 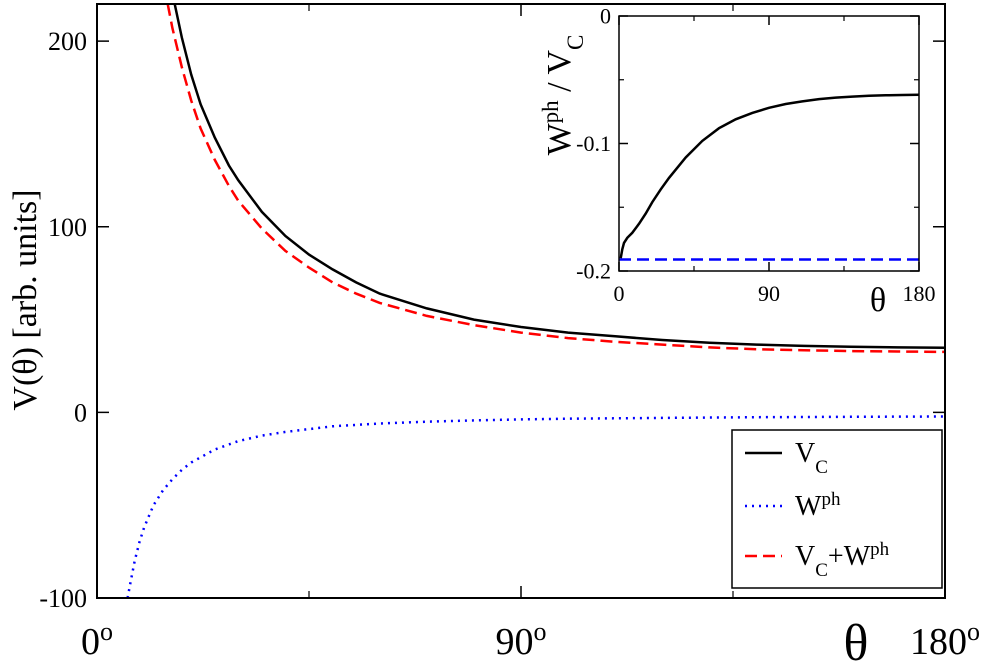 What do you see at coordinates (878, 300) in the screenshot?
I see `inset-x-axis-title: θ` at bounding box center [878, 300].